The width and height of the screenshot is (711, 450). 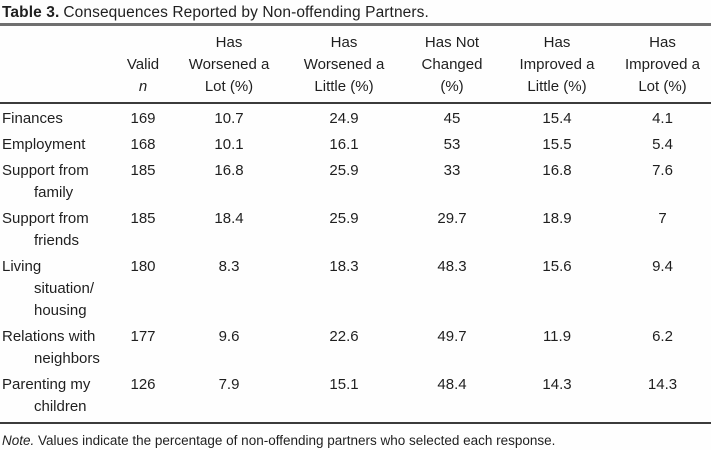 What do you see at coordinates (452, 170) in the screenshot?
I see `cell-value: 33` at bounding box center [452, 170].